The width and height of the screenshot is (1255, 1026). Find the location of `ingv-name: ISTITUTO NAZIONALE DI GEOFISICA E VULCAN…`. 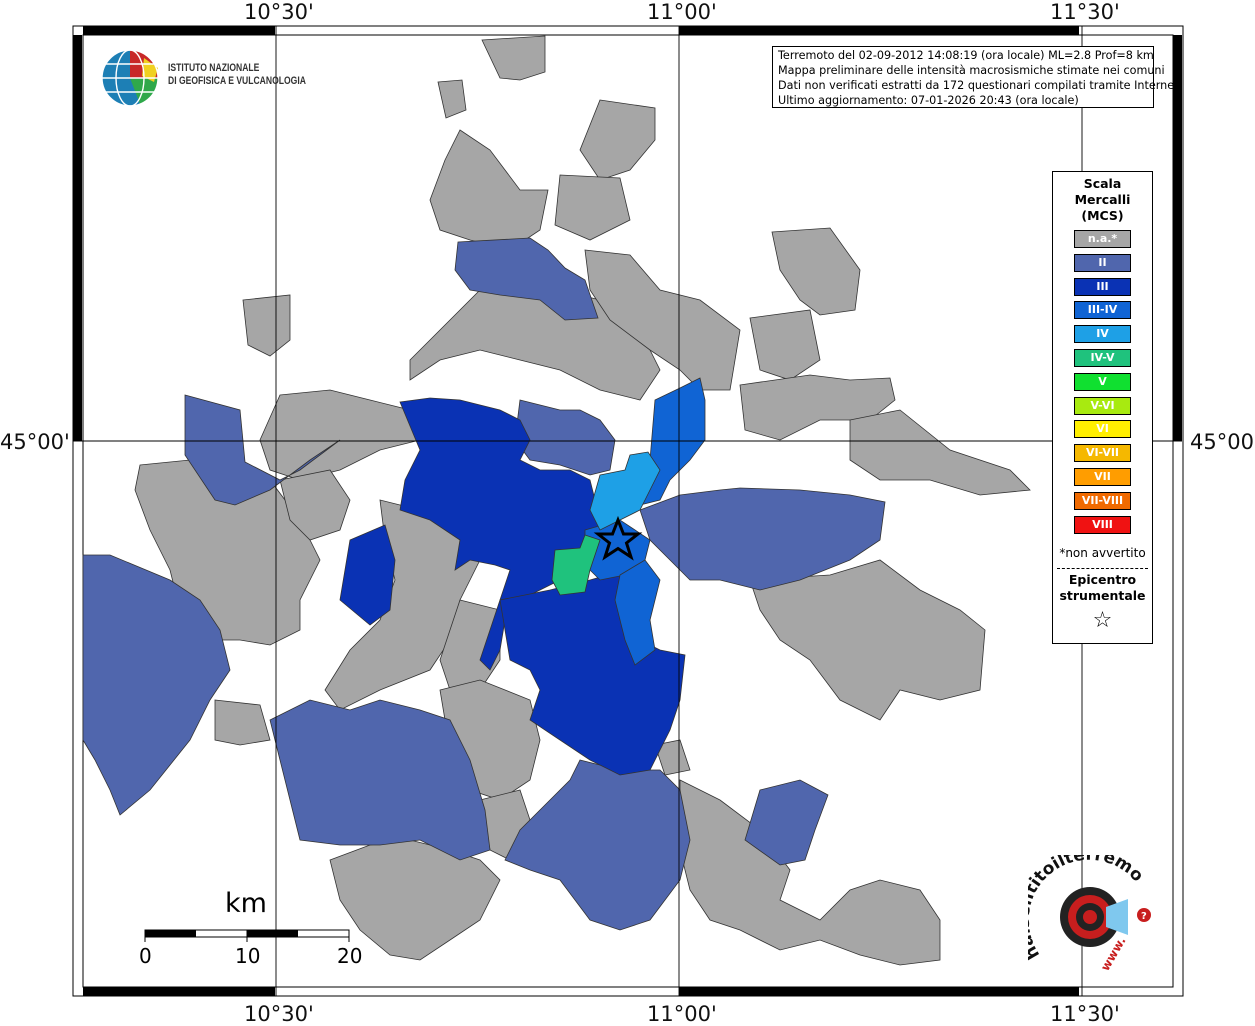

ingv-name: ISTITUTO NAZIONALE DI GEOFISICA E VULCAN… is located at coordinates (237, 75).